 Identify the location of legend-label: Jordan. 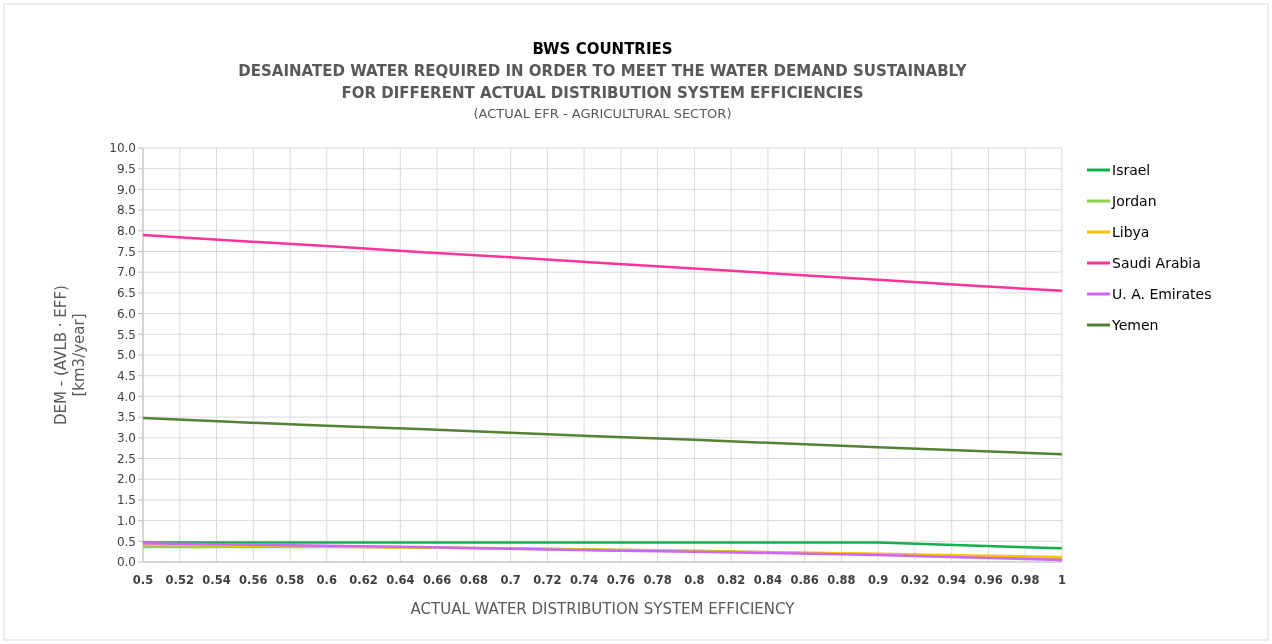
(1134, 200).